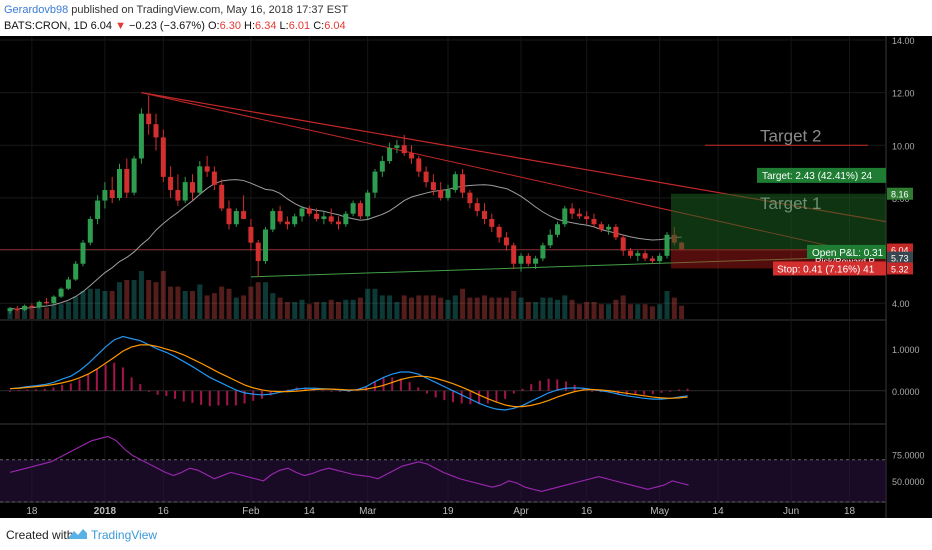 The image size is (932, 550). Describe the element at coordinates (319, 26) in the screenshot. I see `close-label: C:` at that location.